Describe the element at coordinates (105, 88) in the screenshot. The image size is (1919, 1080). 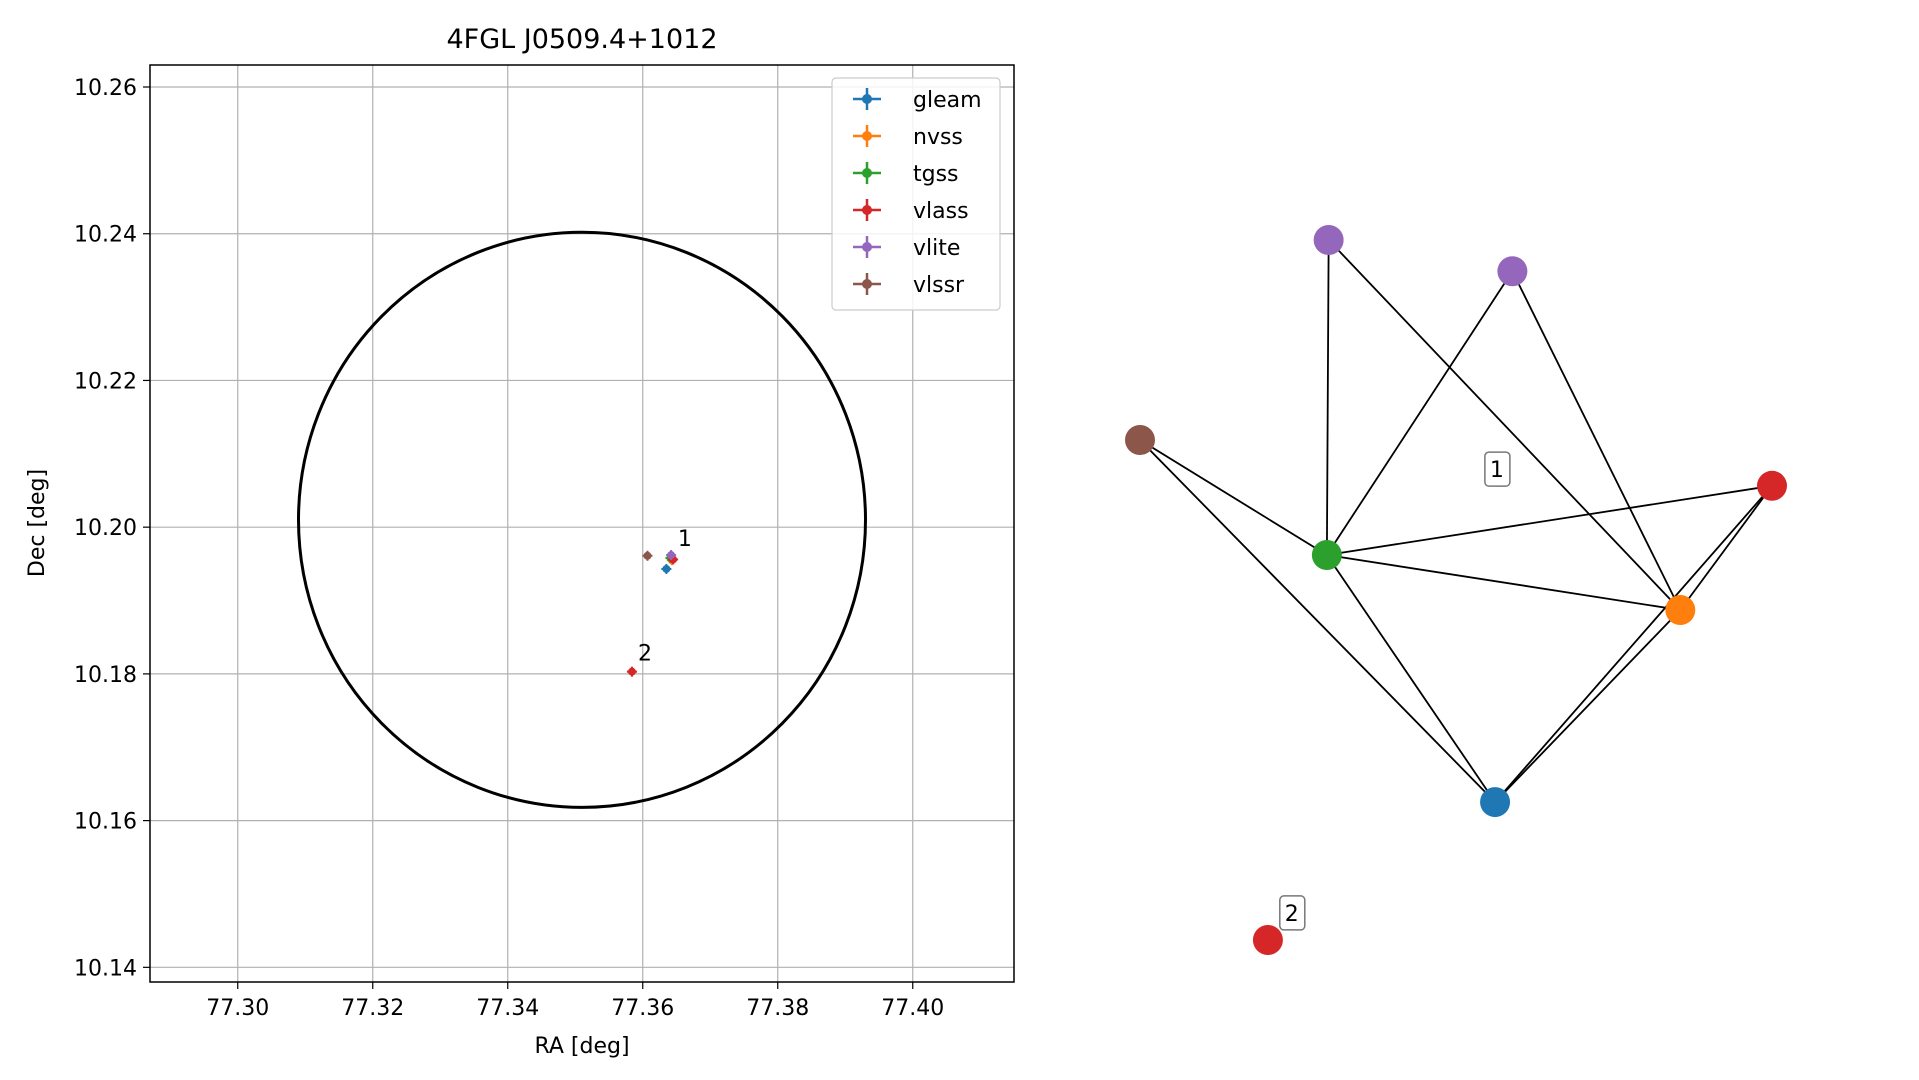
I see `y-tick-label: 10.26` at that location.